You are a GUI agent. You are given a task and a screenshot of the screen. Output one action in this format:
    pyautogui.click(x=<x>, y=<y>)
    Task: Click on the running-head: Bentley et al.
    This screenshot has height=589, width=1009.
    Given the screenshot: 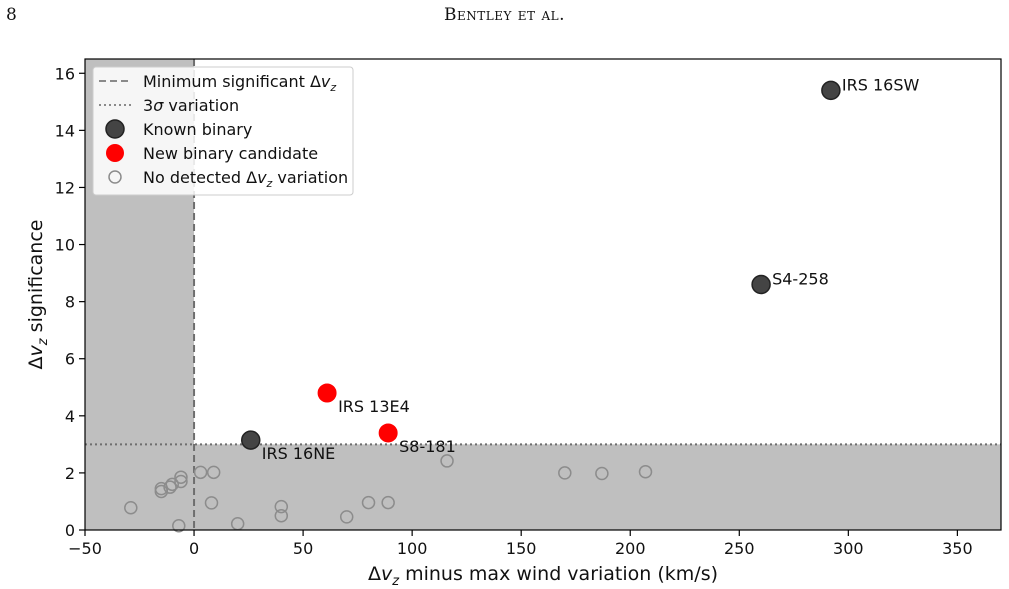 What is the action you would take?
    pyautogui.click(x=504, y=15)
    